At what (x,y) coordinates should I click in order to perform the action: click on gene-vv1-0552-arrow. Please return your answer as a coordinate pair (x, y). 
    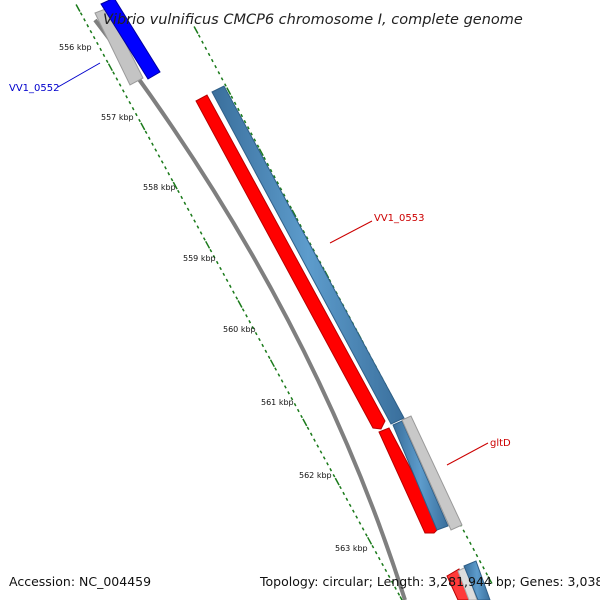
    Looking at the image, I should click on (130, 40).